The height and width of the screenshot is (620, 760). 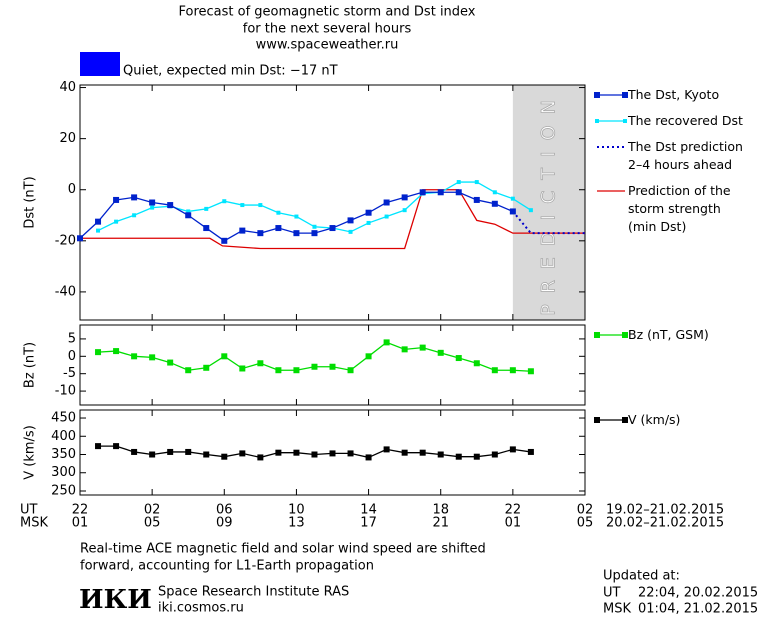 What do you see at coordinates (67, 138) in the screenshot?
I see `y-tick-label: 20` at bounding box center [67, 138].